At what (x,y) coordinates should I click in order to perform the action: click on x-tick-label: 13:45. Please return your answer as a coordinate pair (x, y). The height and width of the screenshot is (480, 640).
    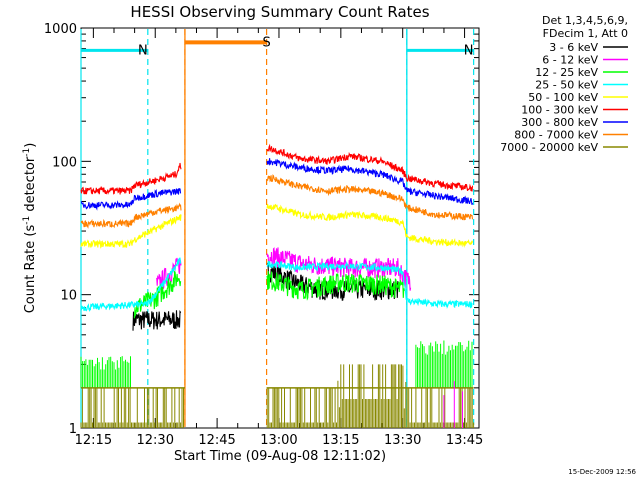
    Looking at the image, I should click on (464, 440).